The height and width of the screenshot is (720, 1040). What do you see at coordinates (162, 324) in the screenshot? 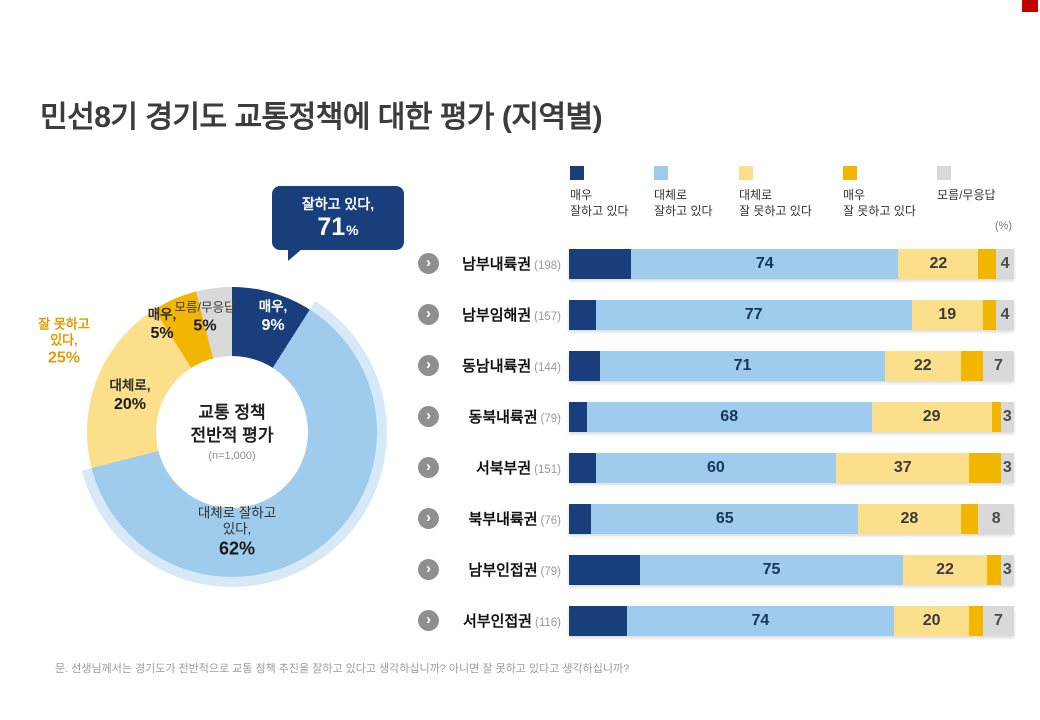
I see `donut-label-very-bad: 매우, 5%` at bounding box center [162, 324].